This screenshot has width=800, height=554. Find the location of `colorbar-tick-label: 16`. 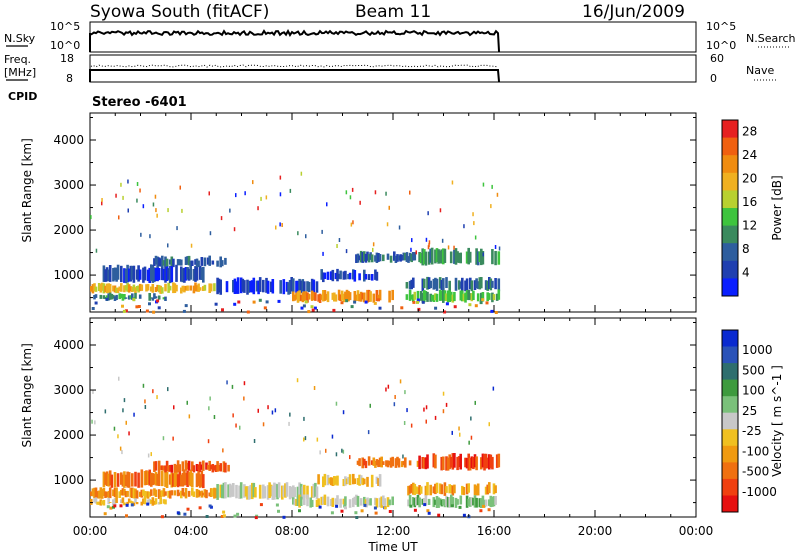

colorbar-tick-label: 16 is located at coordinates (749, 202).